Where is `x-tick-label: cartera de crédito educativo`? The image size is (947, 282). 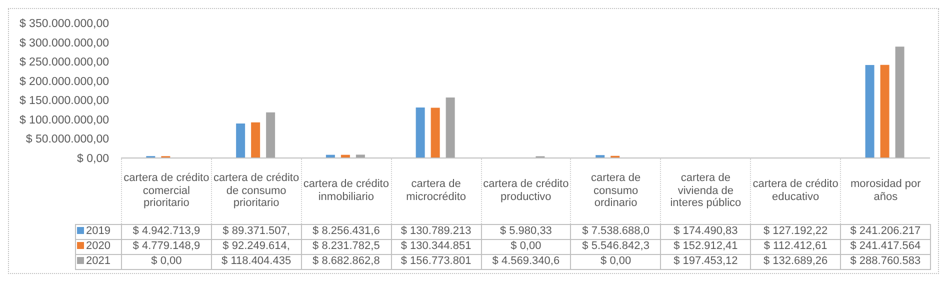
x-tick-label: cartera de crédito educativo is located at coordinates (795, 191).